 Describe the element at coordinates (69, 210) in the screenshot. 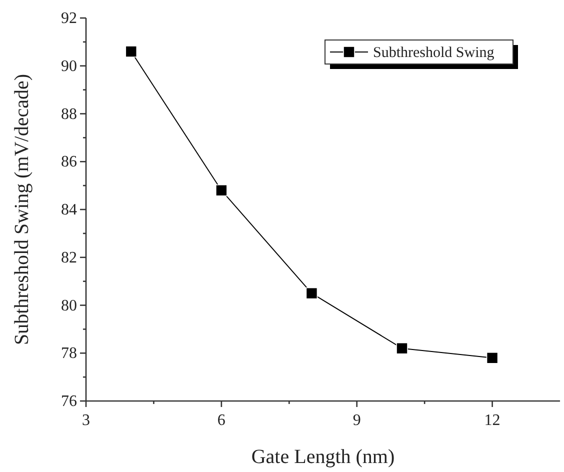

I see `y-tick-label: 84` at that location.